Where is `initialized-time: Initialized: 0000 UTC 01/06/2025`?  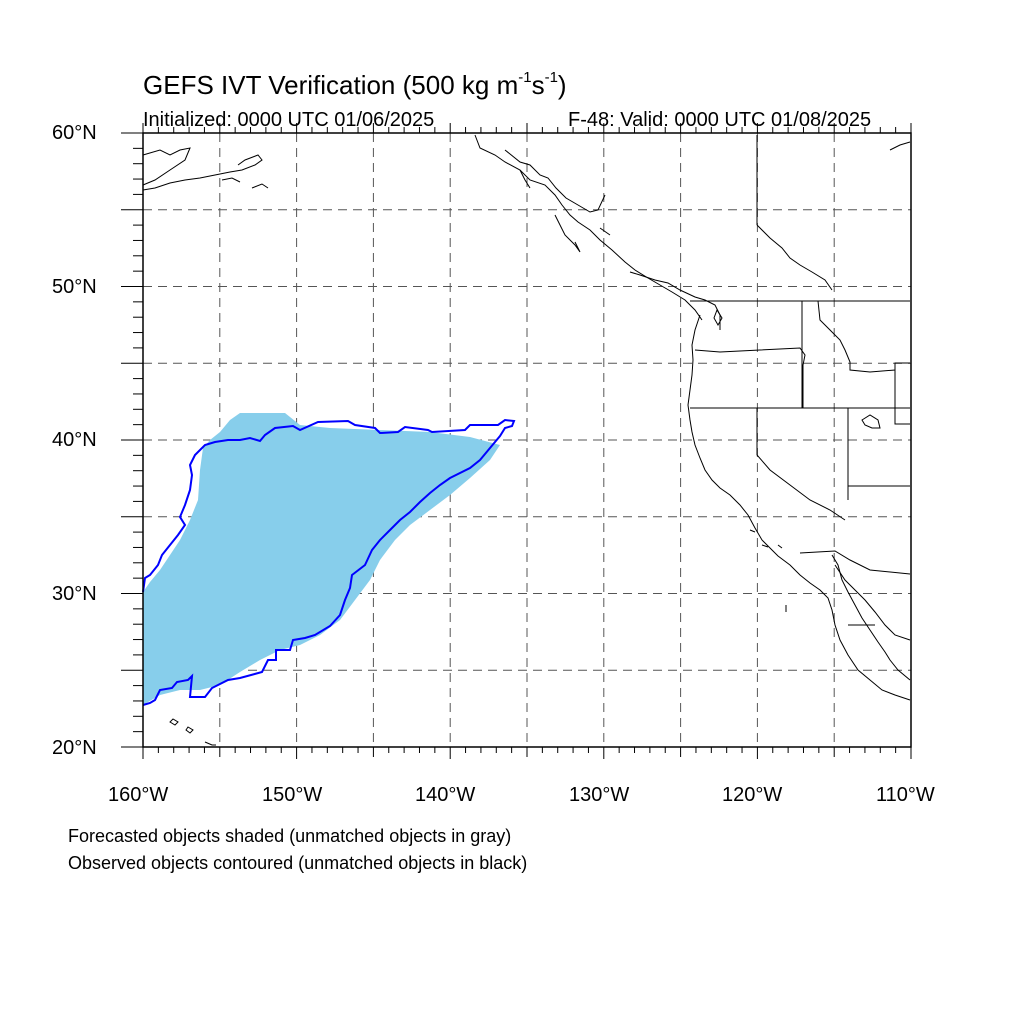 initialized-time: Initialized: 0000 UTC 01/06/2025 is located at coordinates (289, 120).